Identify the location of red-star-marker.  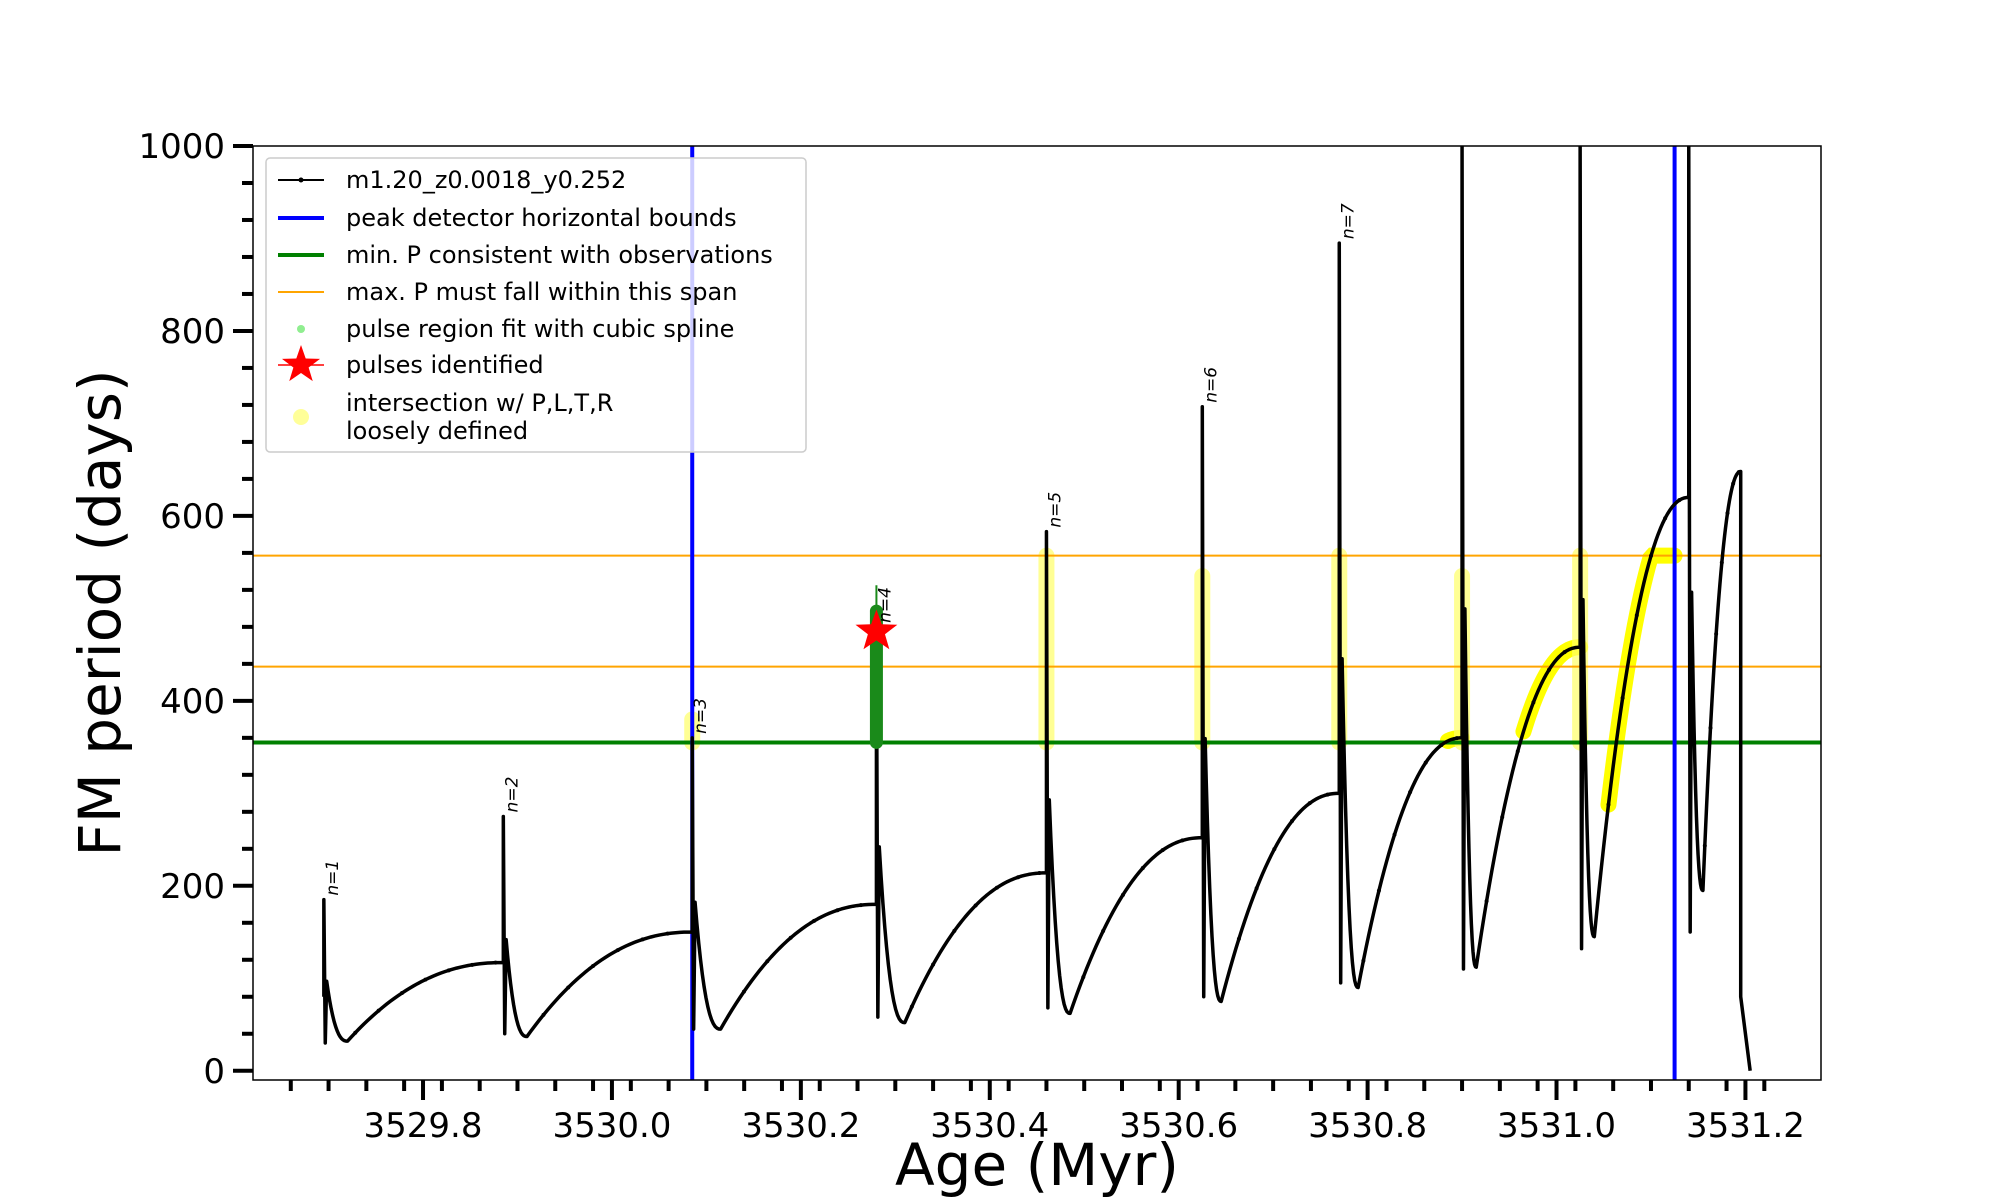
(876, 629).